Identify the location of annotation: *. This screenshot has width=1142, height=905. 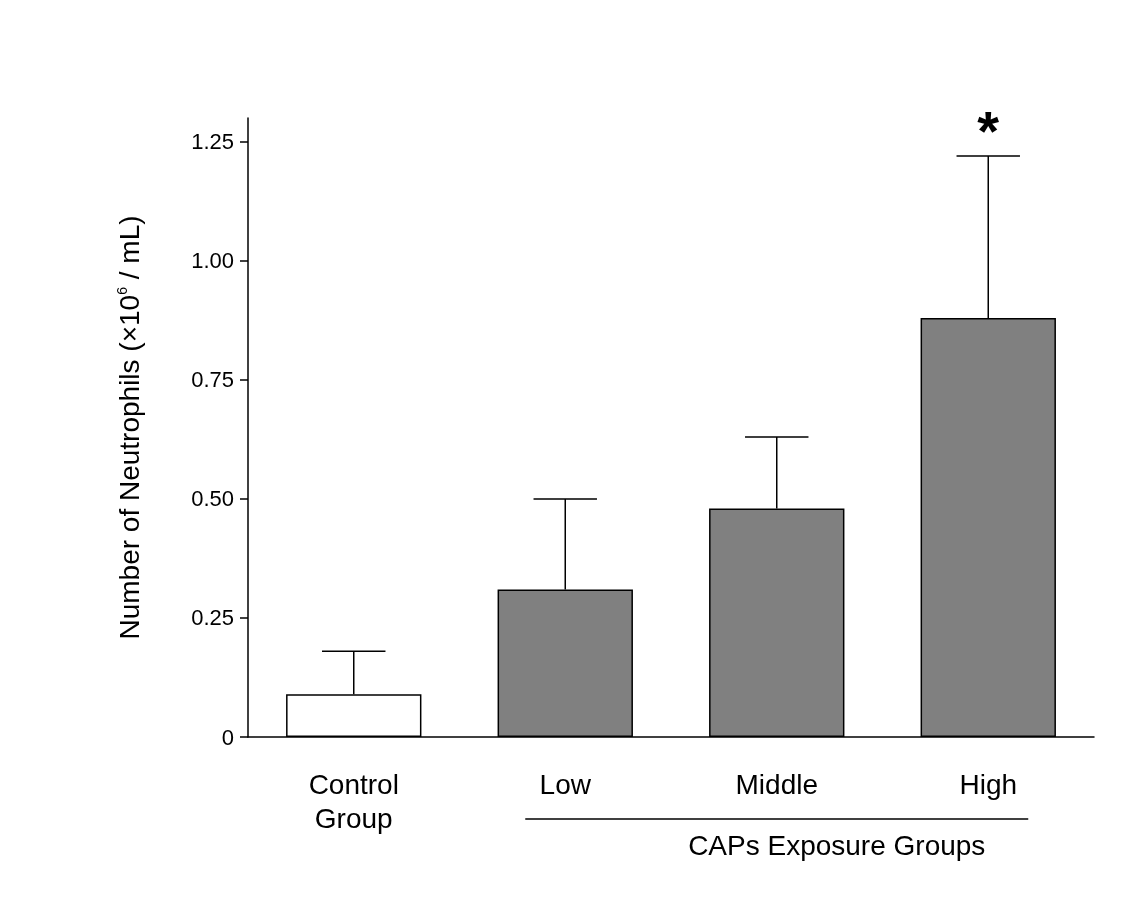
(988, 130).